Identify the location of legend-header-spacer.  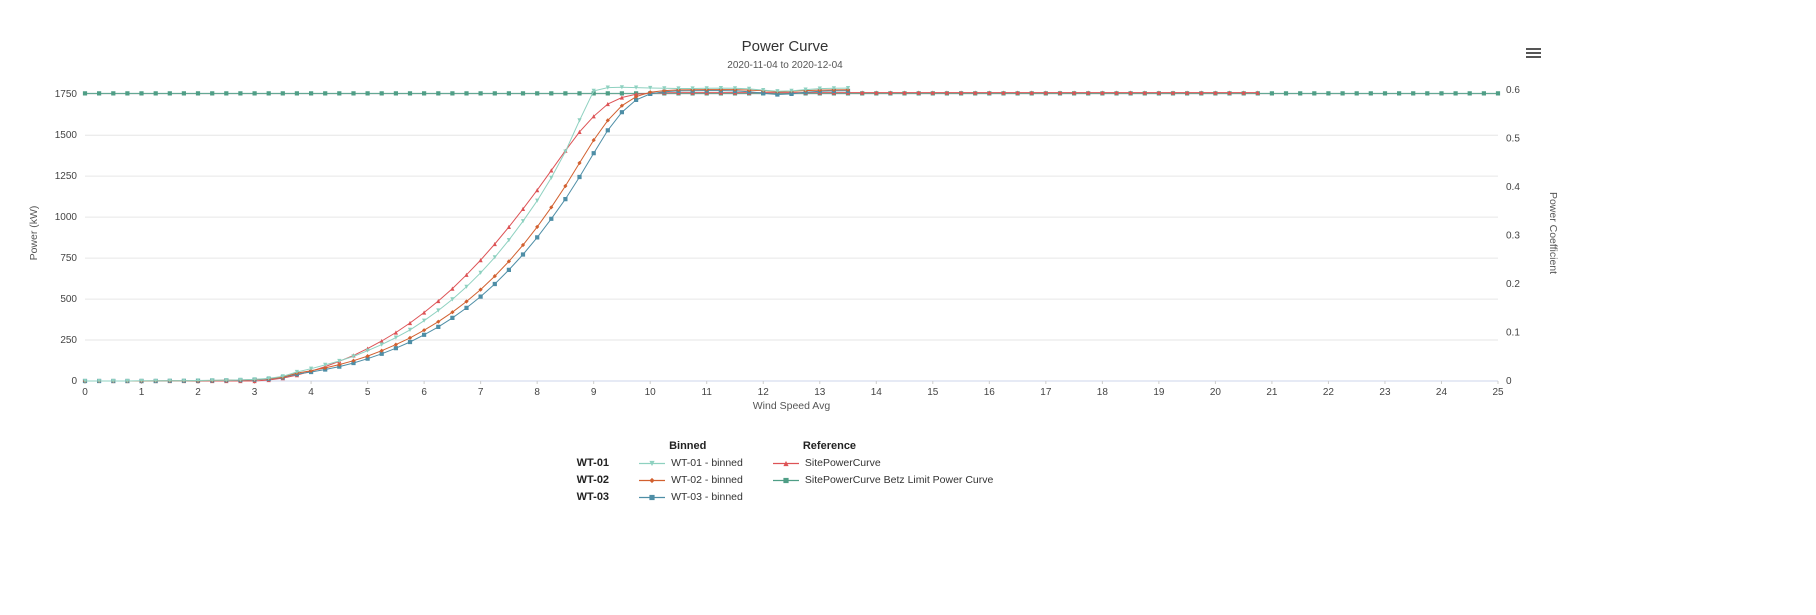
(593, 446).